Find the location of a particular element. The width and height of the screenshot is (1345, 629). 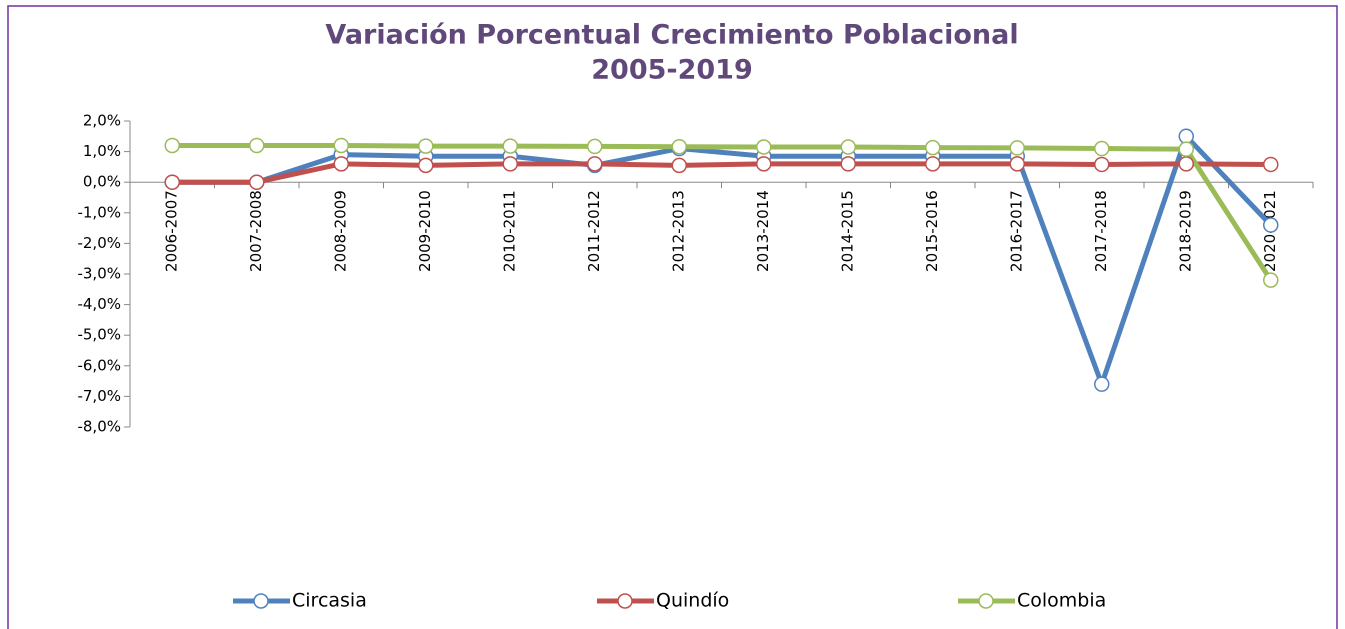

x-tick-label: 2012-2013 is located at coordinates (679, 231).